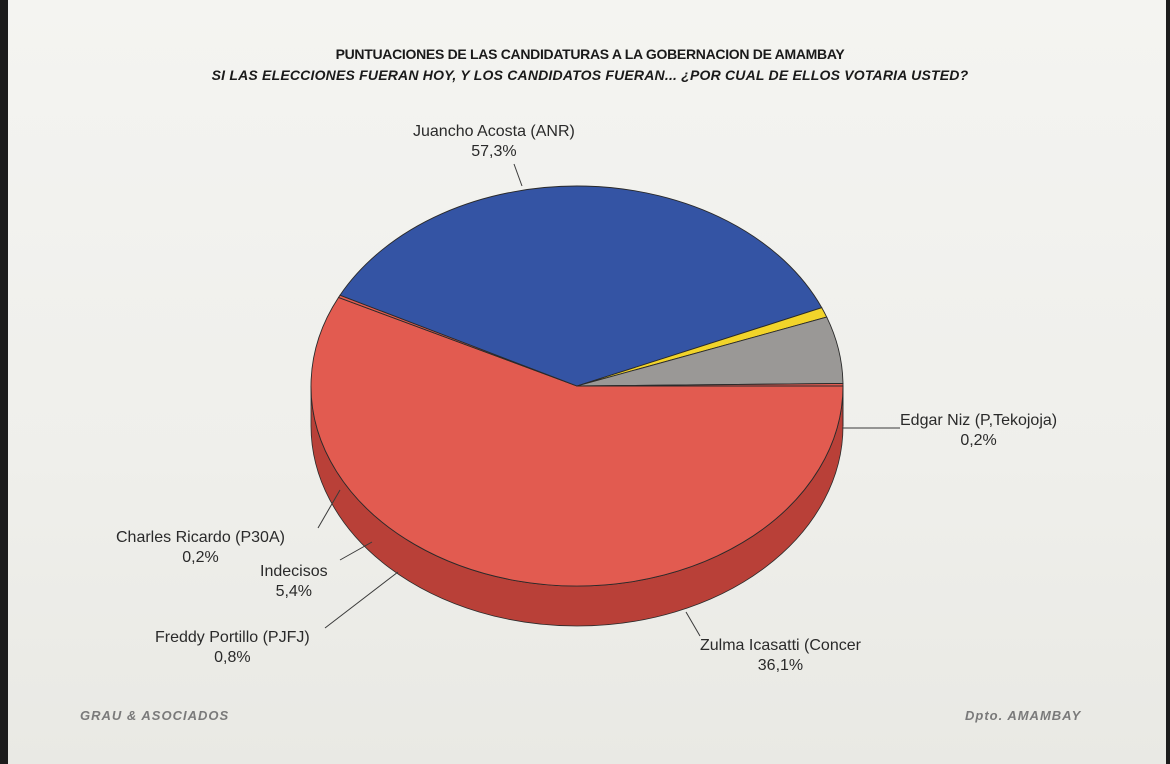 Image resolution: width=1170 pixels, height=764 pixels. I want to click on slice-name: Juancho Acosta (ANR), so click(494, 131).